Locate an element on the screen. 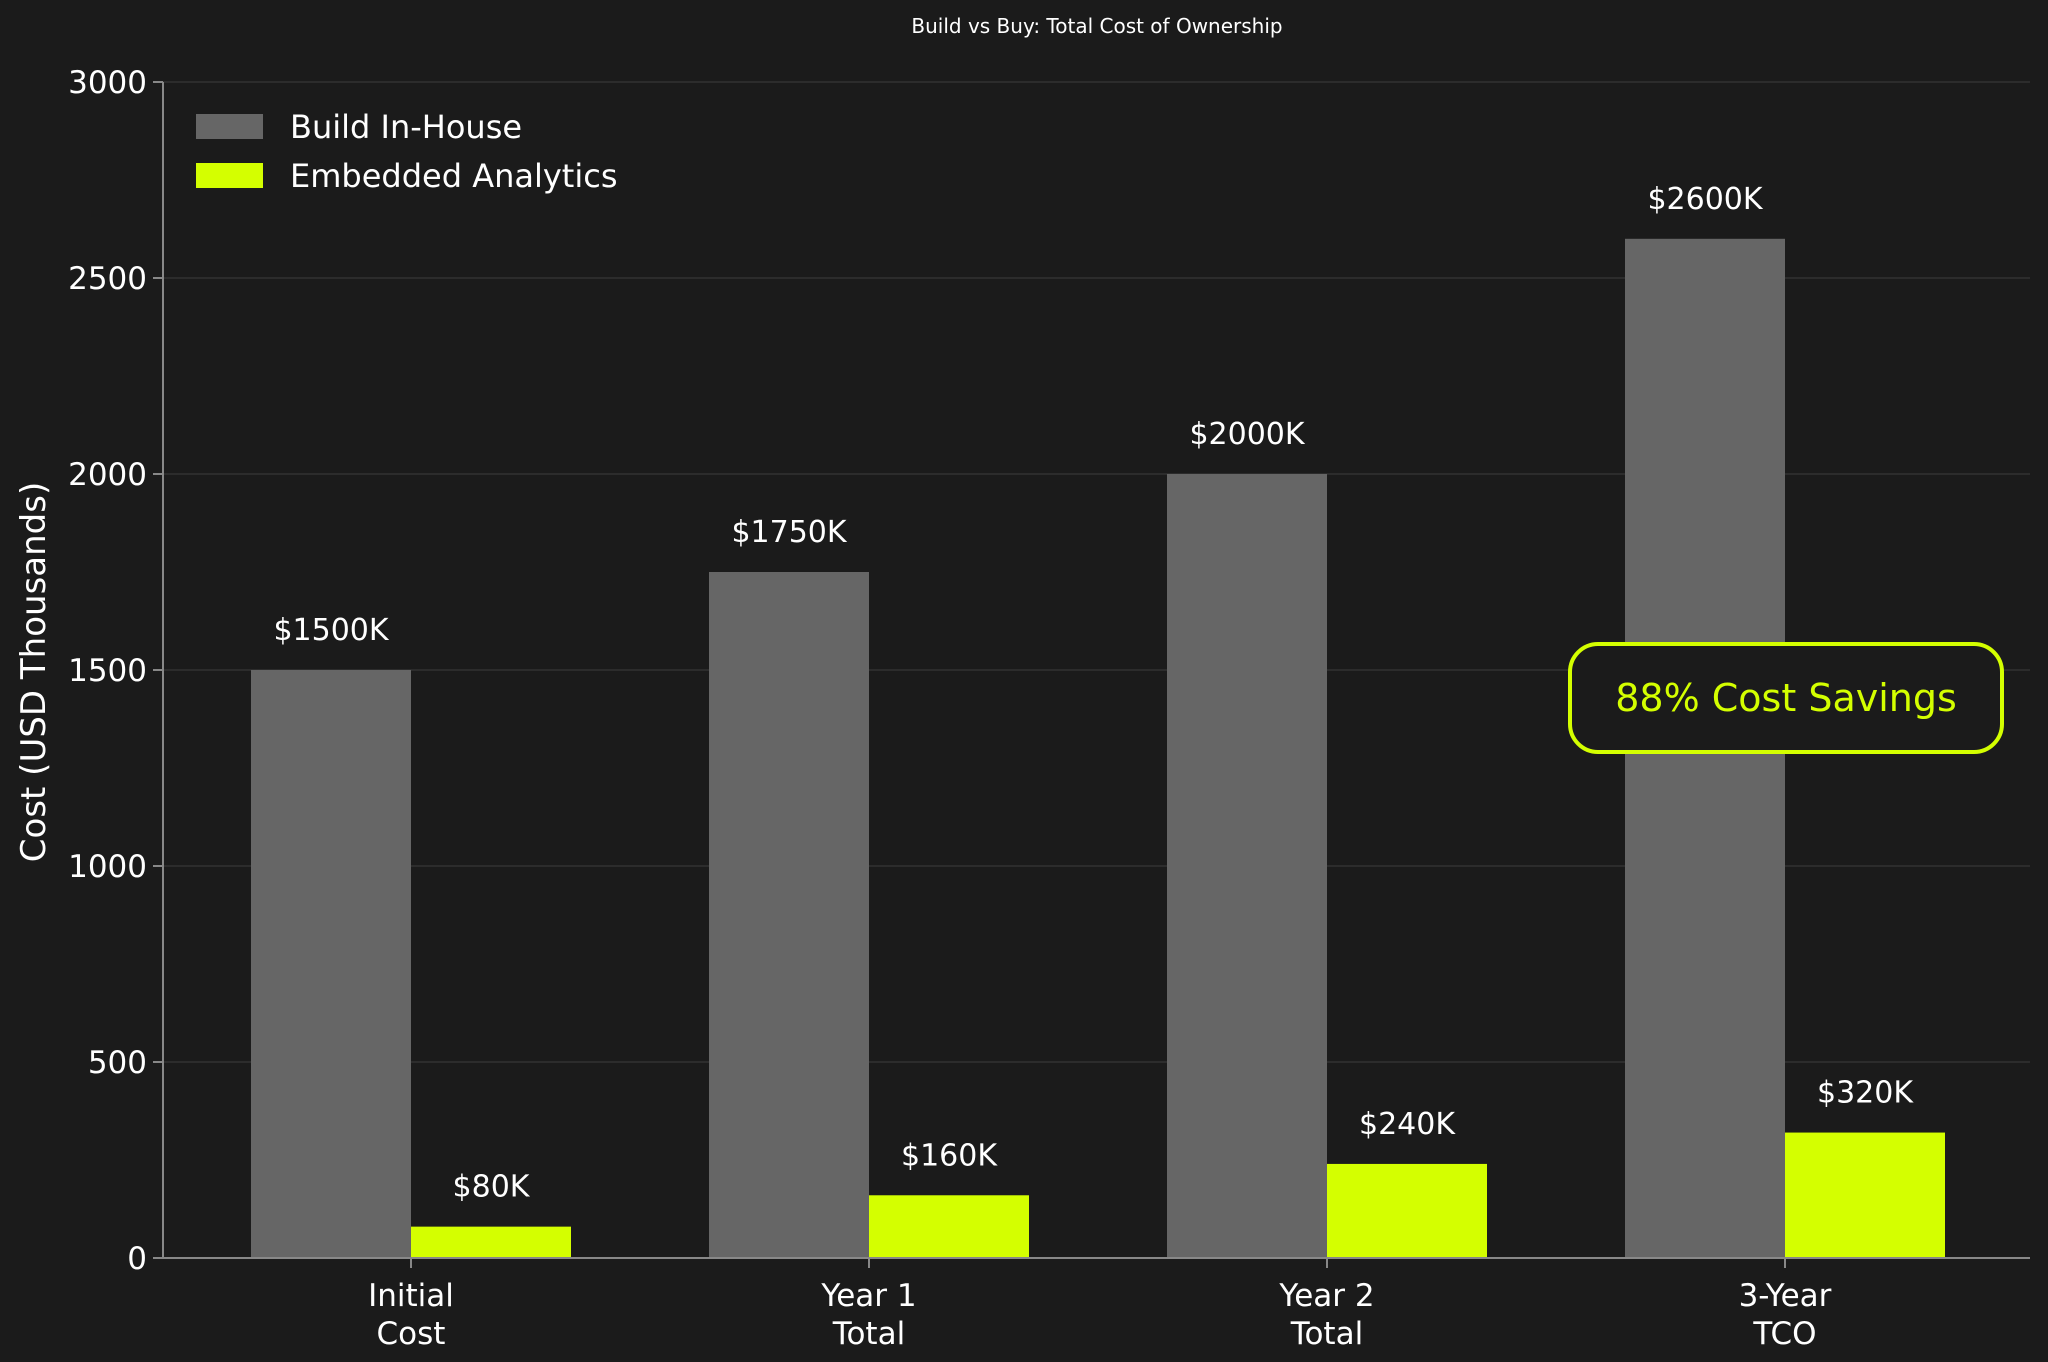  data-label: $80K is located at coordinates (492, 1187).